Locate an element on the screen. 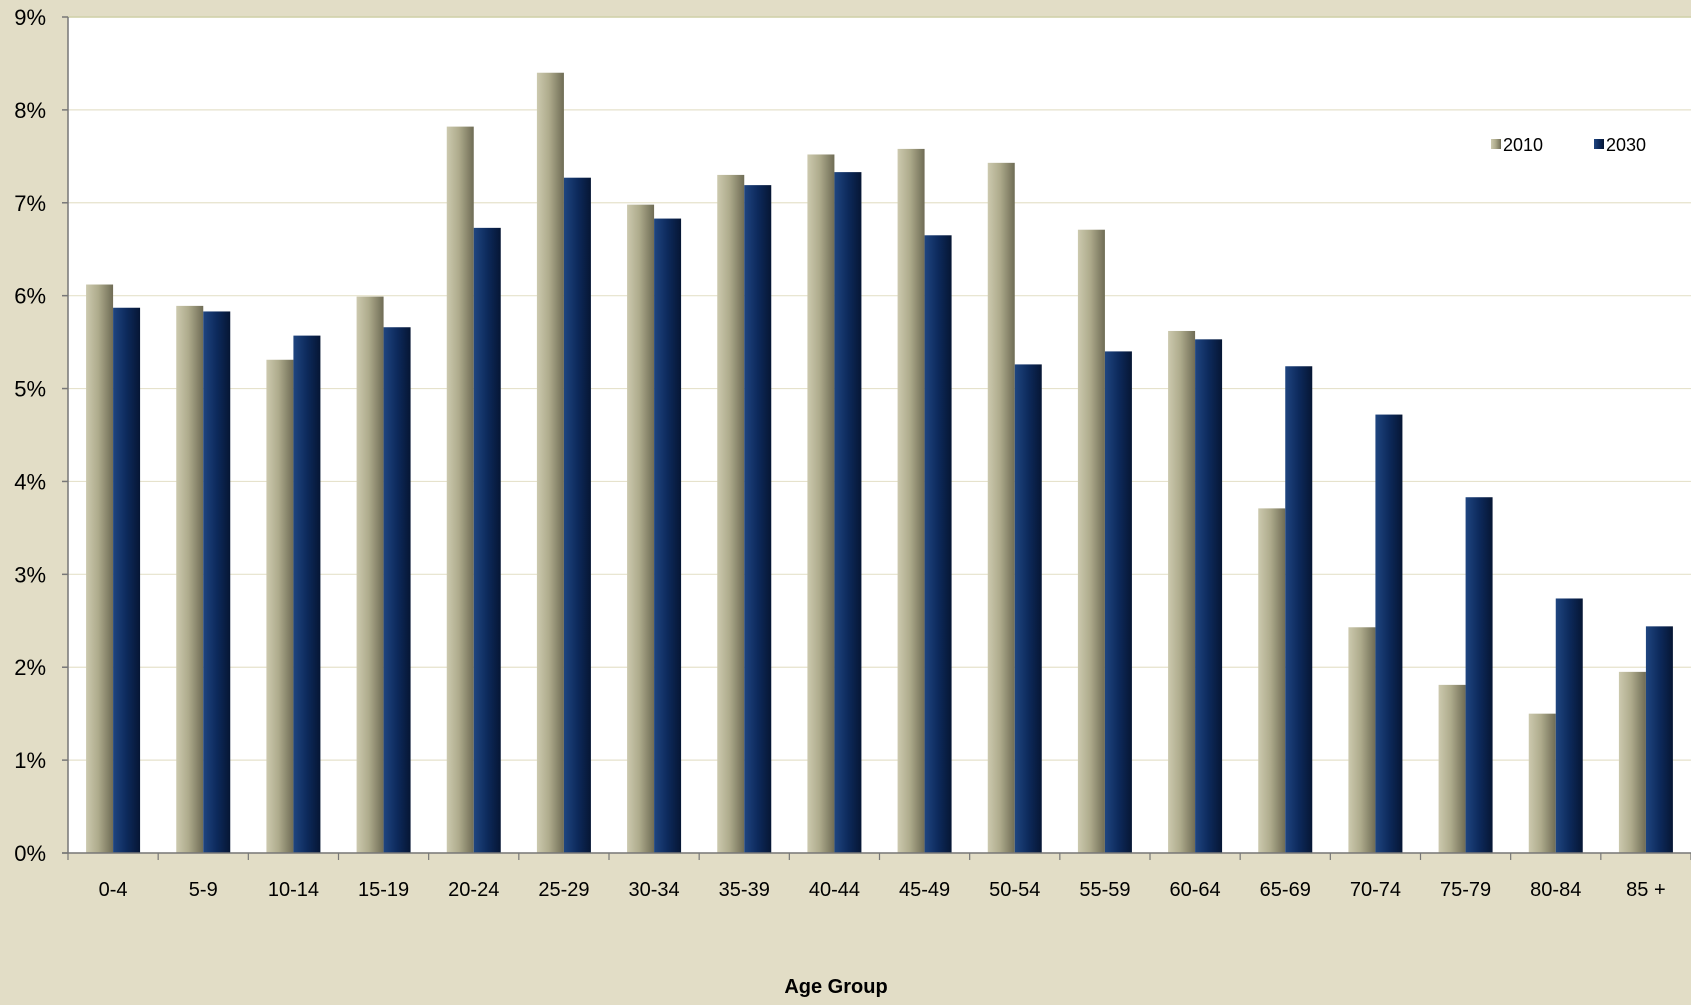 This screenshot has height=1005, width=1691. x-tick-label: 35-39 is located at coordinates (744, 890).